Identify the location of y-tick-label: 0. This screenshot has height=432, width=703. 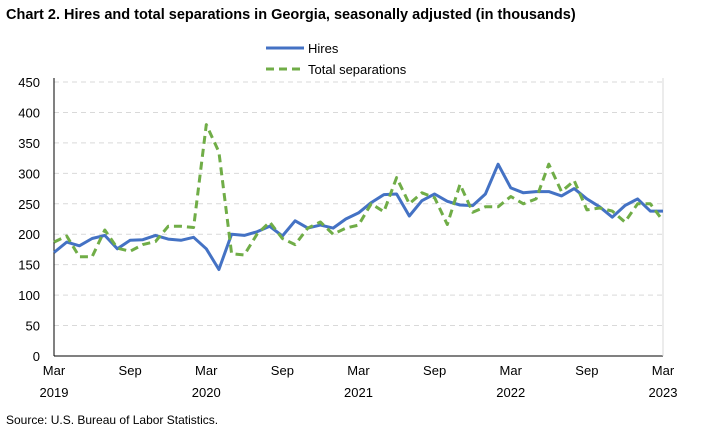
(36, 356).